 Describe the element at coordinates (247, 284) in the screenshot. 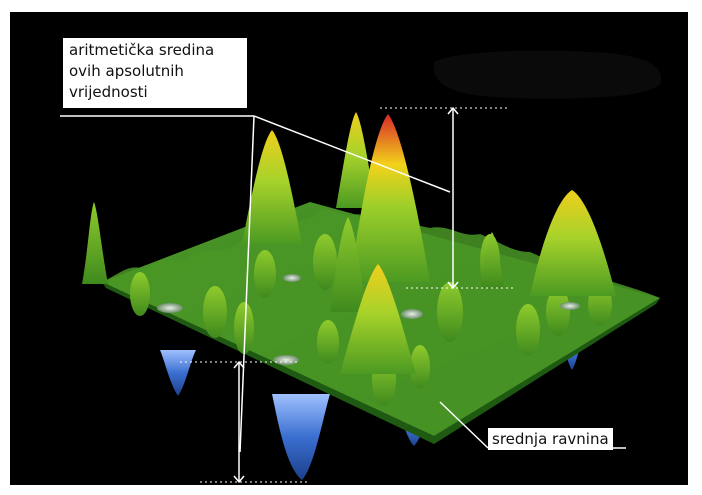

I see `mean-vertical-line` at that location.